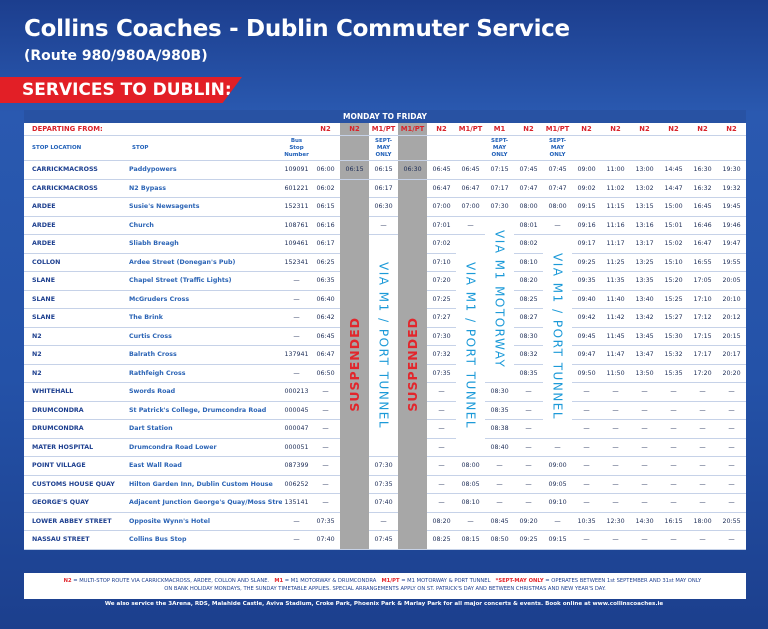 The height and width of the screenshot is (629, 768). What do you see at coordinates (442, 521) in the screenshot?
I see `departure-time: 08:20` at bounding box center [442, 521].